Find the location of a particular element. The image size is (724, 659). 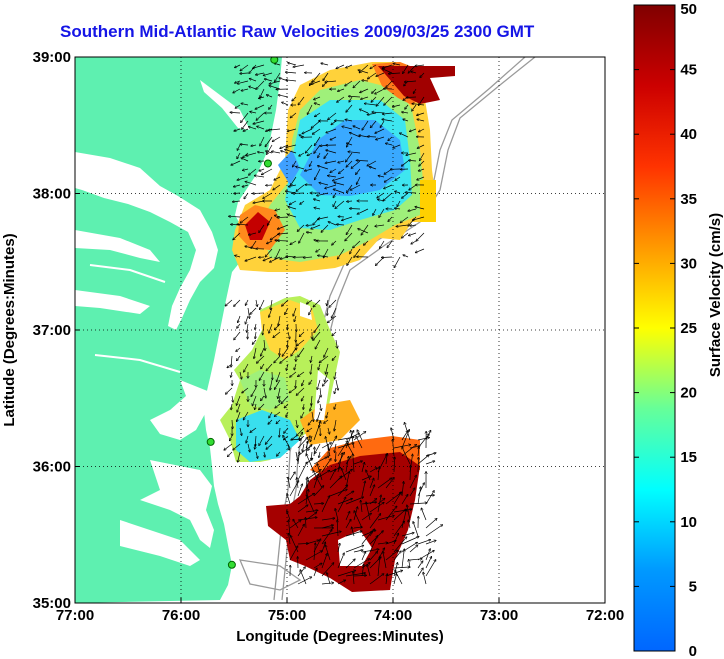

x-axis-label: Longitude (Degrees:Minutes) is located at coordinates (340, 636).